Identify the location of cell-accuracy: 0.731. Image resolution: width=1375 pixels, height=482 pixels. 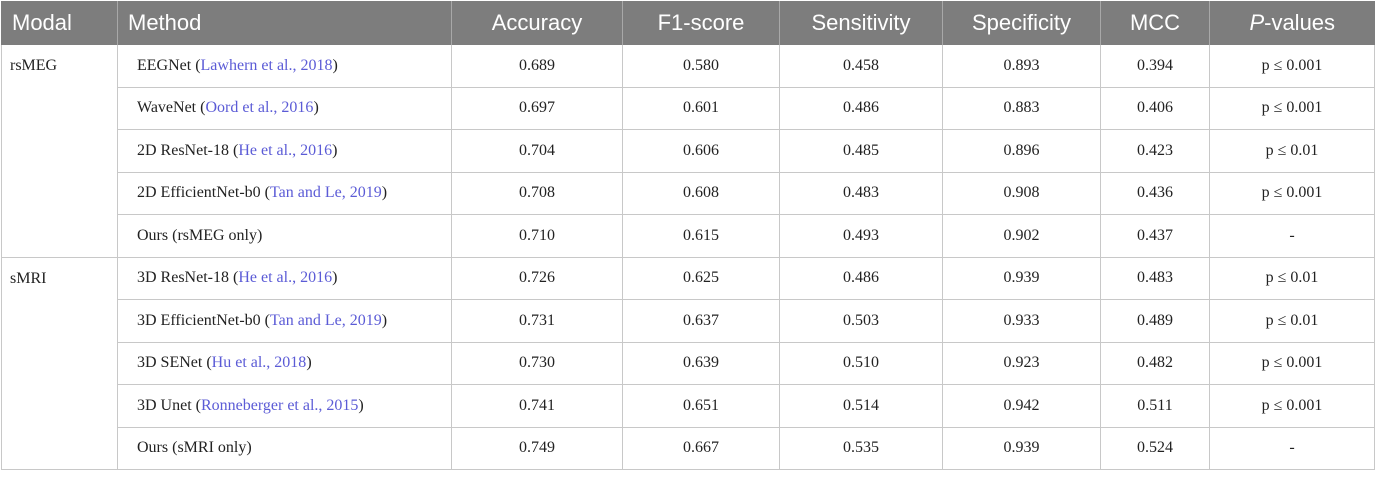
(537, 321).